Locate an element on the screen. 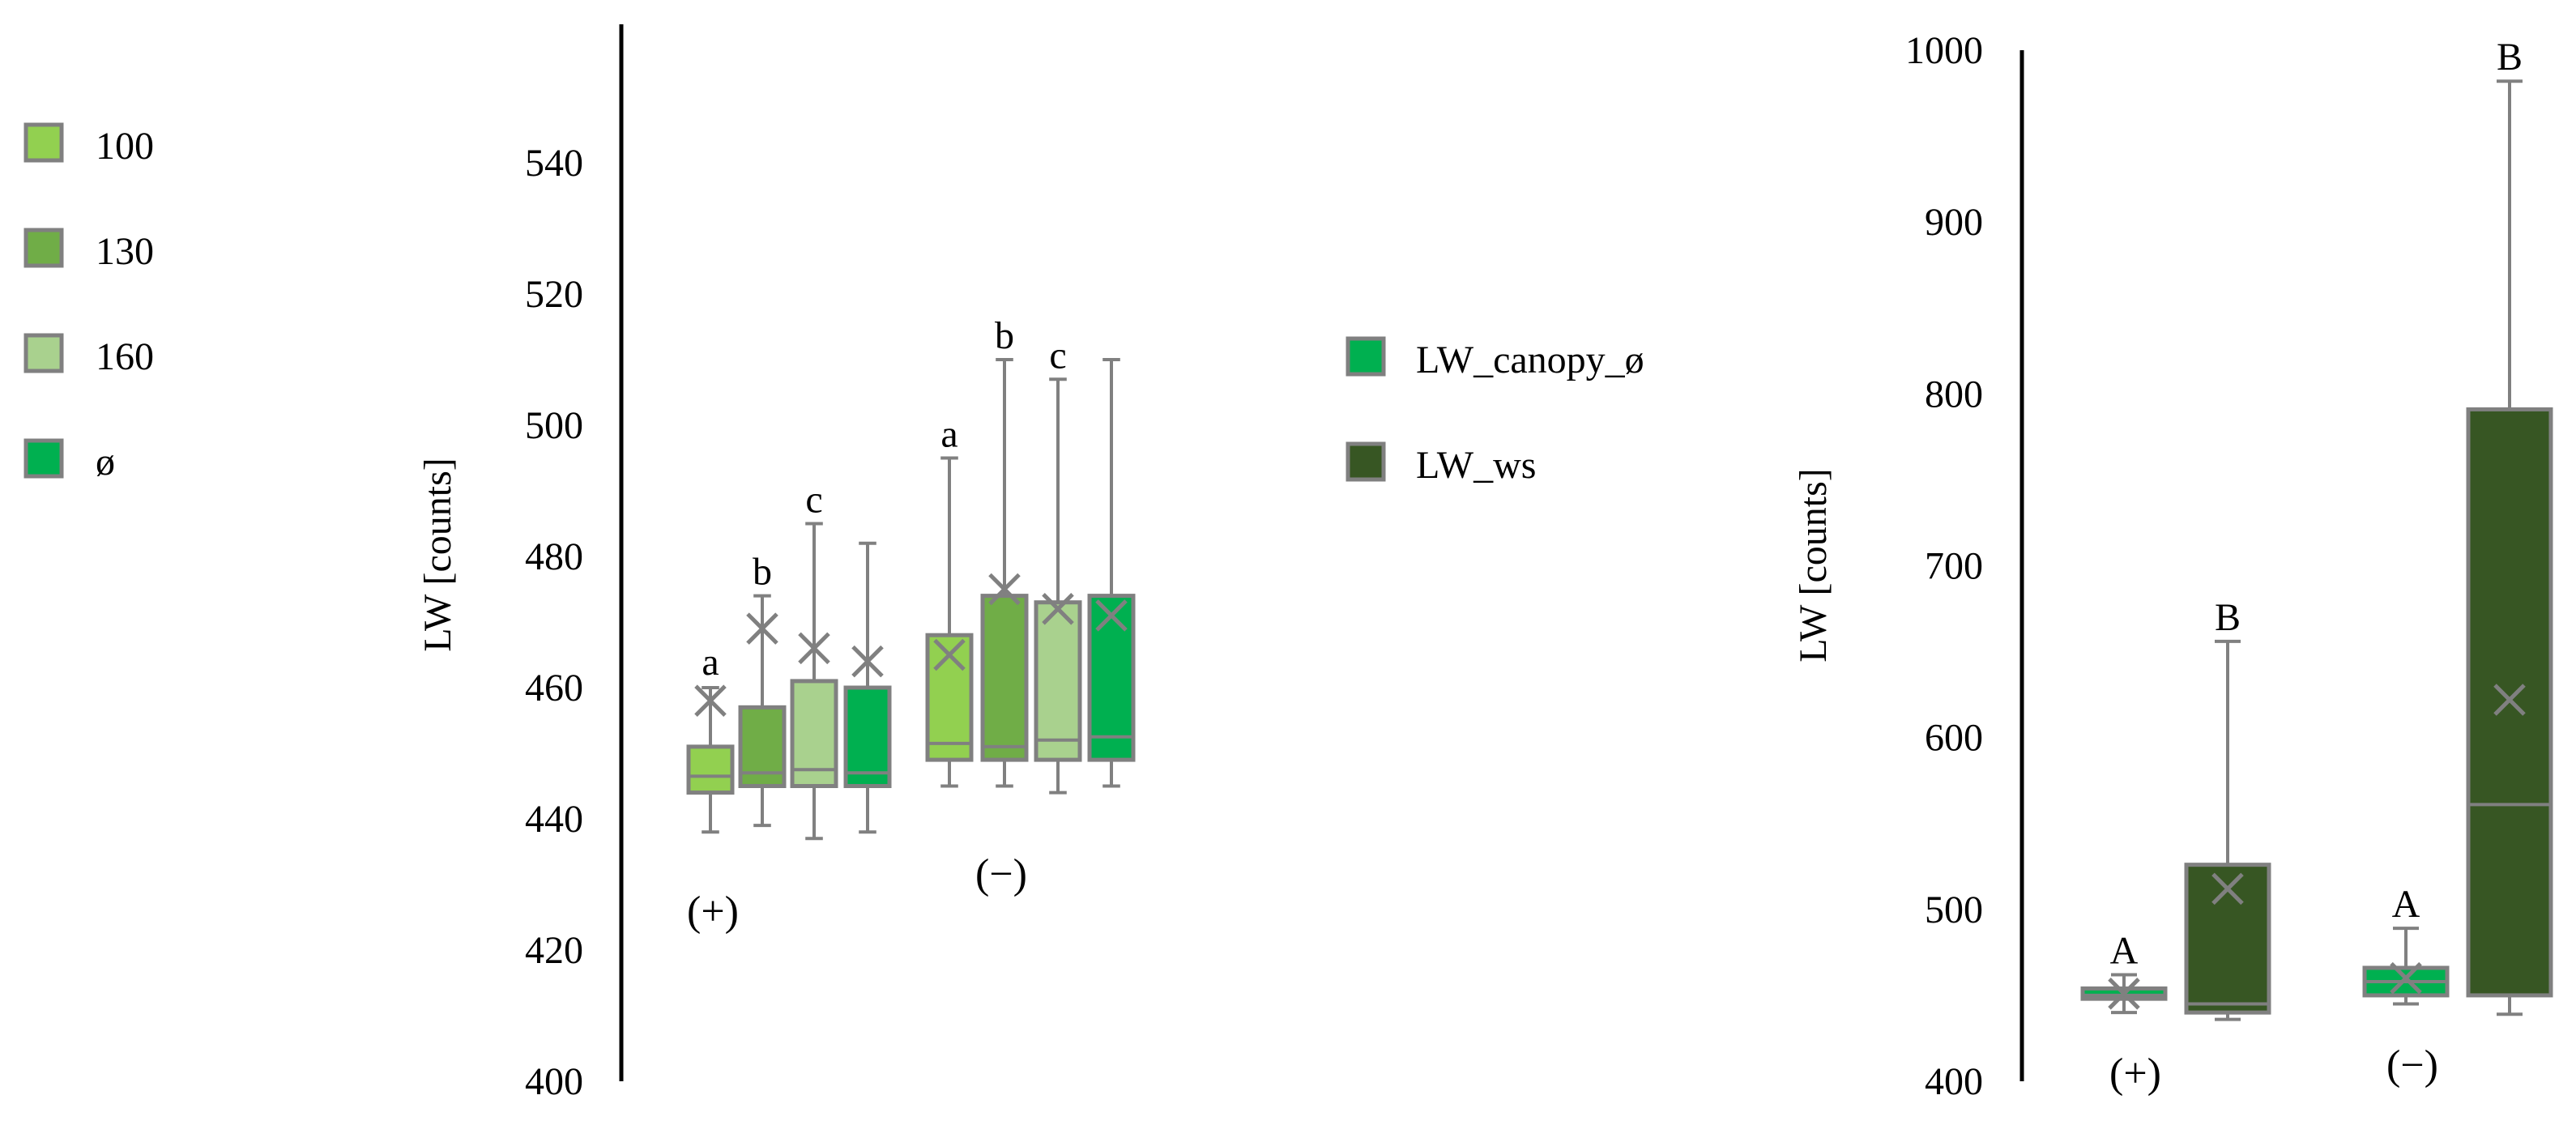 This screenshot has width=2576, height=1125. chart2-y-tick-700: 700 is located at coordinates (1954, 566).